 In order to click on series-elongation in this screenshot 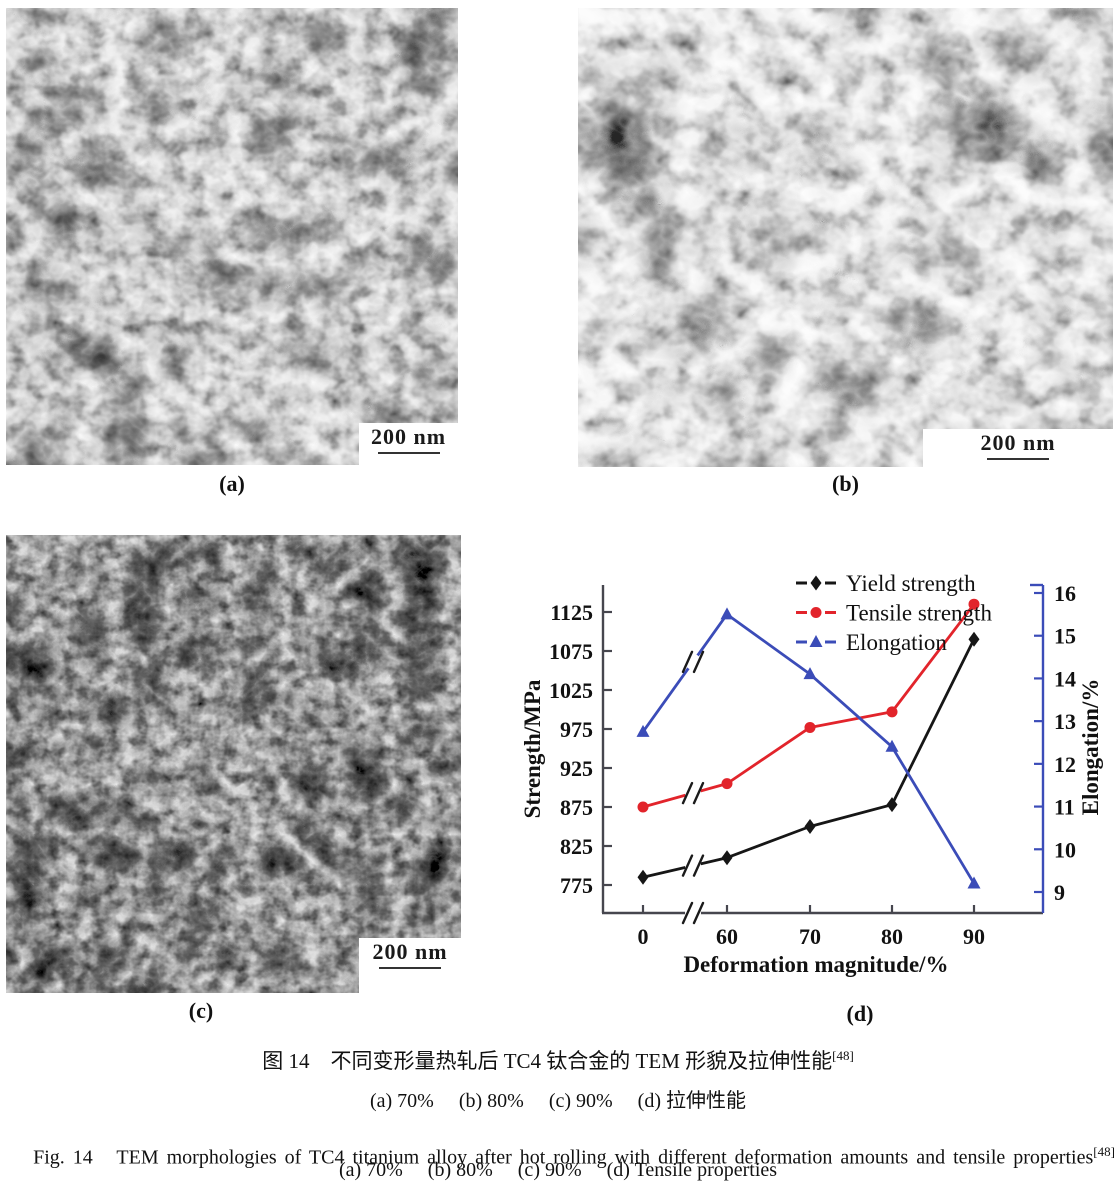, I will do `click(808, 748)`.